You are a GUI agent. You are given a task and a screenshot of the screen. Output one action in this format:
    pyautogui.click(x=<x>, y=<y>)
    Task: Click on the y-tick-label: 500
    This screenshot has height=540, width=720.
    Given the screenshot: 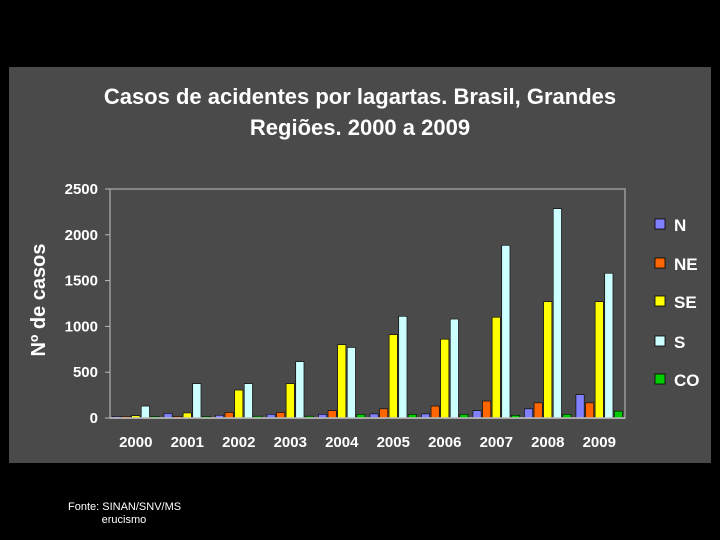 What is the action you would take?
    pyautogui.click(x=85, y=372)
    